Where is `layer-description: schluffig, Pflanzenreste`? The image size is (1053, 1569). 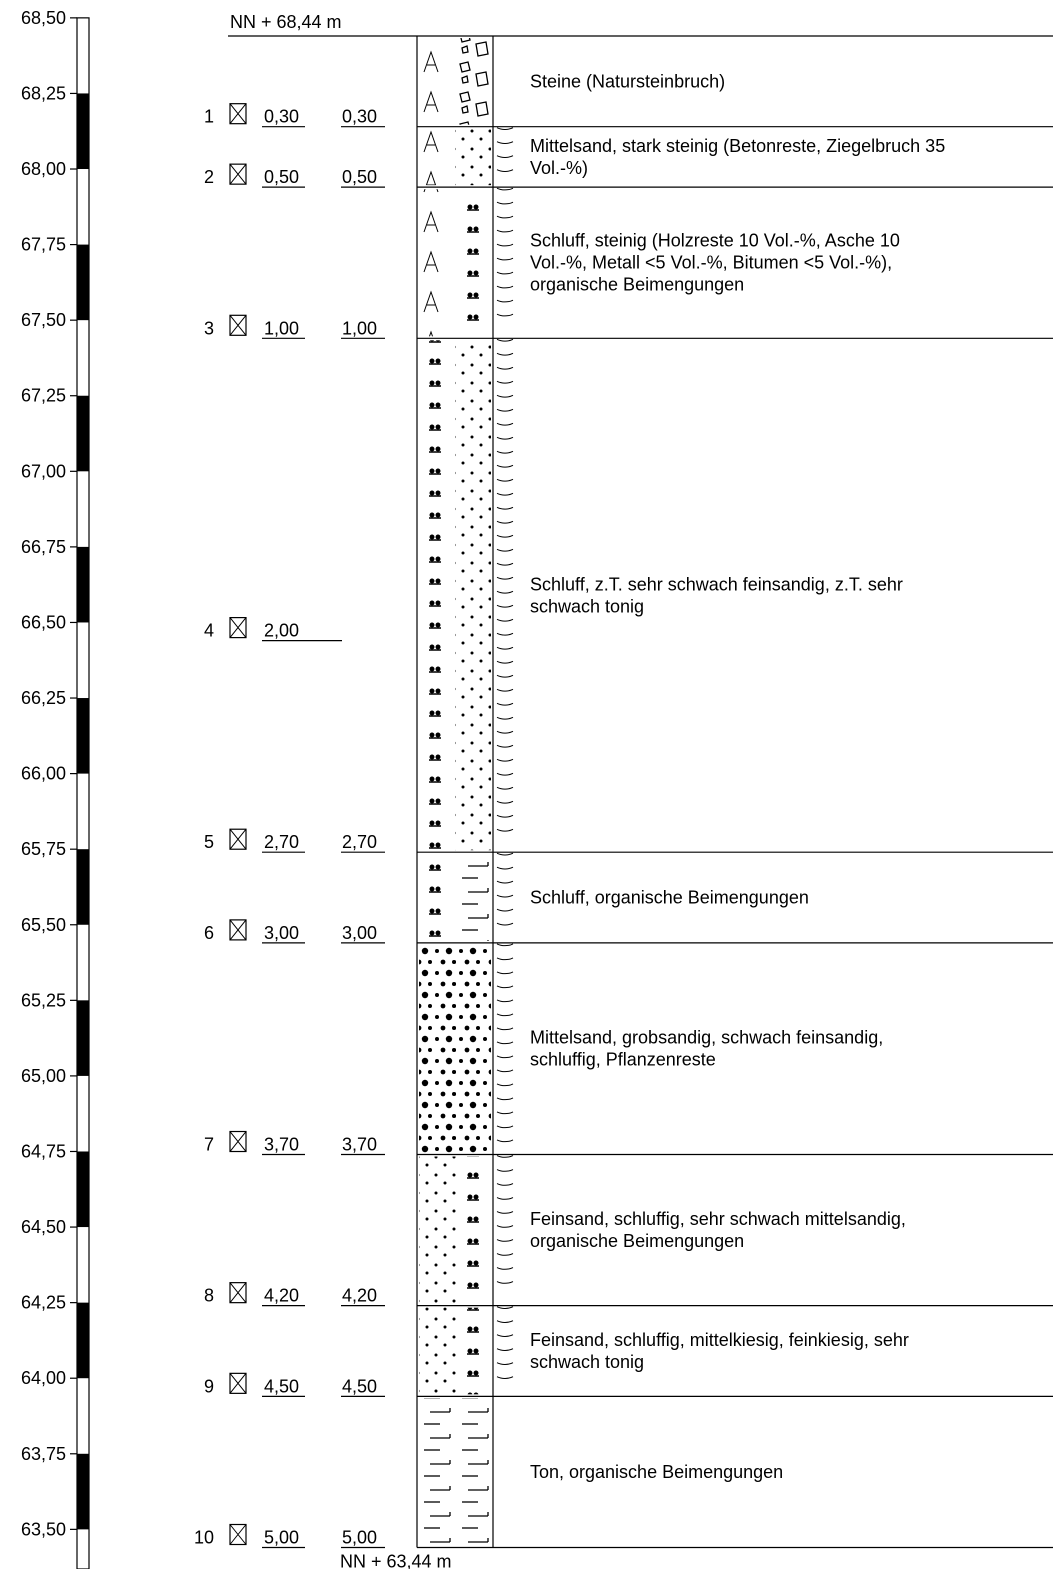
layer-description: schluffig, Pflanzenreste is located at coordinates (623, 1060).